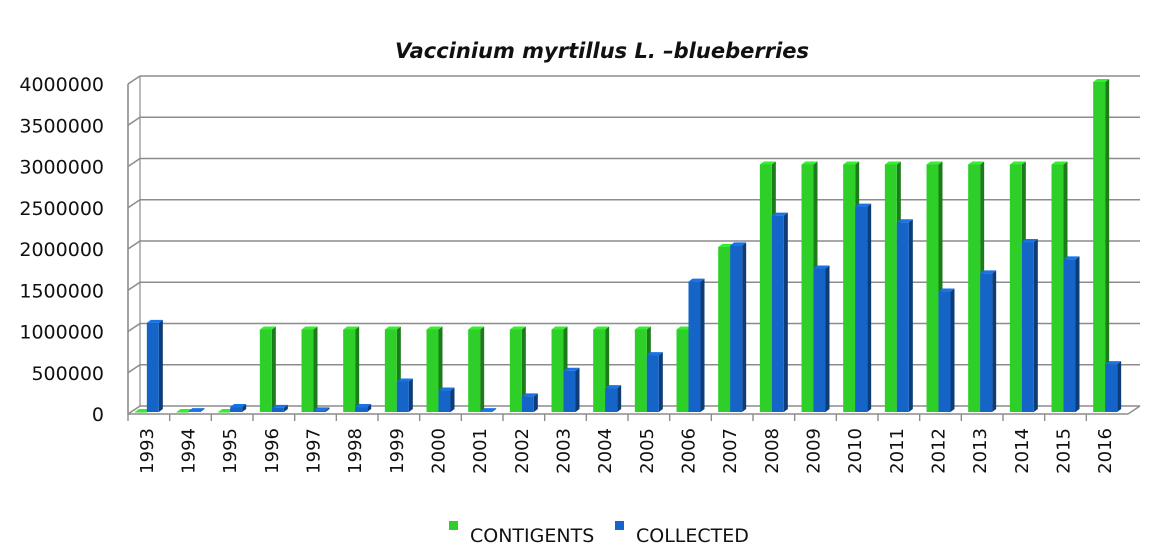 This screenshot has height=557, width=1170. What do you see at coordinates (602, 51) in the screenshot?
I see `chart-title: Vaccinium myrtillus L. –blueberries` at bounding box center [602, 51].